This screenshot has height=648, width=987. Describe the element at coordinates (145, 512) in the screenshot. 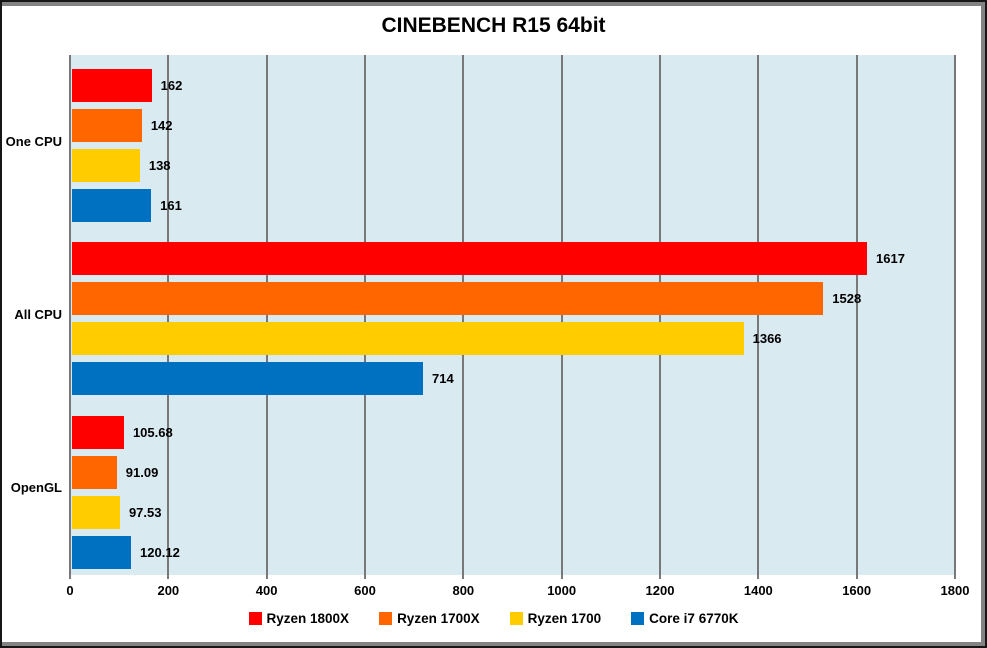

I see `bar-value-label: 97.53` at that location.